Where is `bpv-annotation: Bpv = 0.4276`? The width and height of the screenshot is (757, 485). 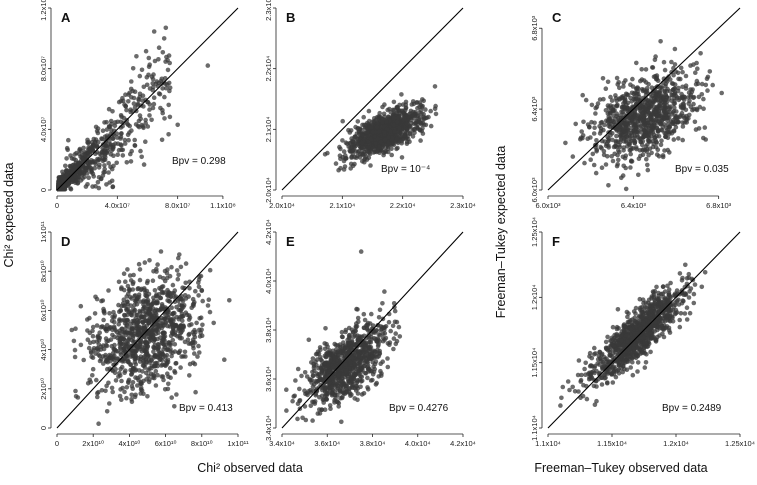
bpv-annotation: Bpv = 0.4276 is located at coordinates (419, 408).